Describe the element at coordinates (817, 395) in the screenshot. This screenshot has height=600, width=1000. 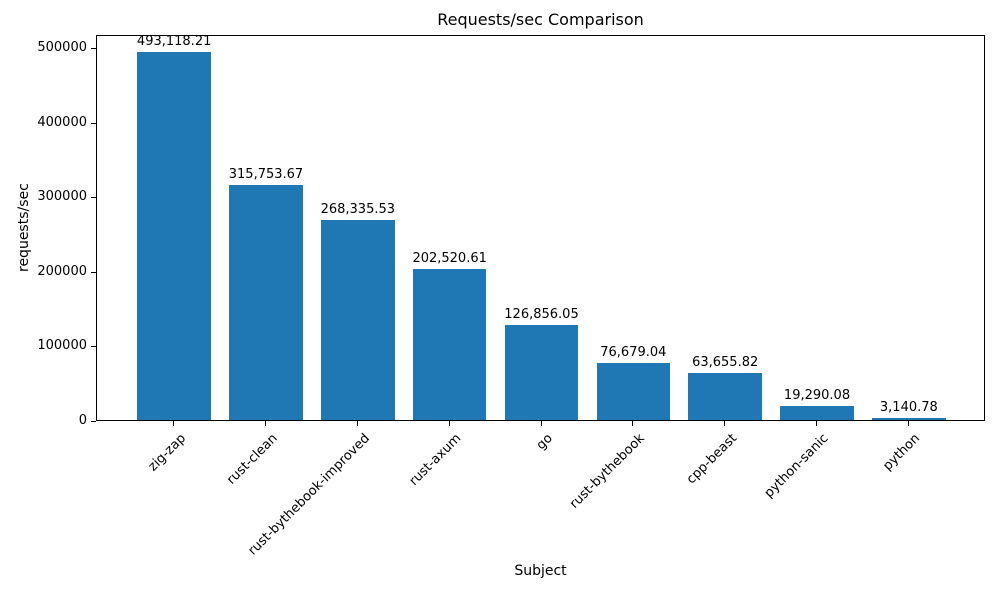
I see `bar-value-label: 19,290.08` at that location.